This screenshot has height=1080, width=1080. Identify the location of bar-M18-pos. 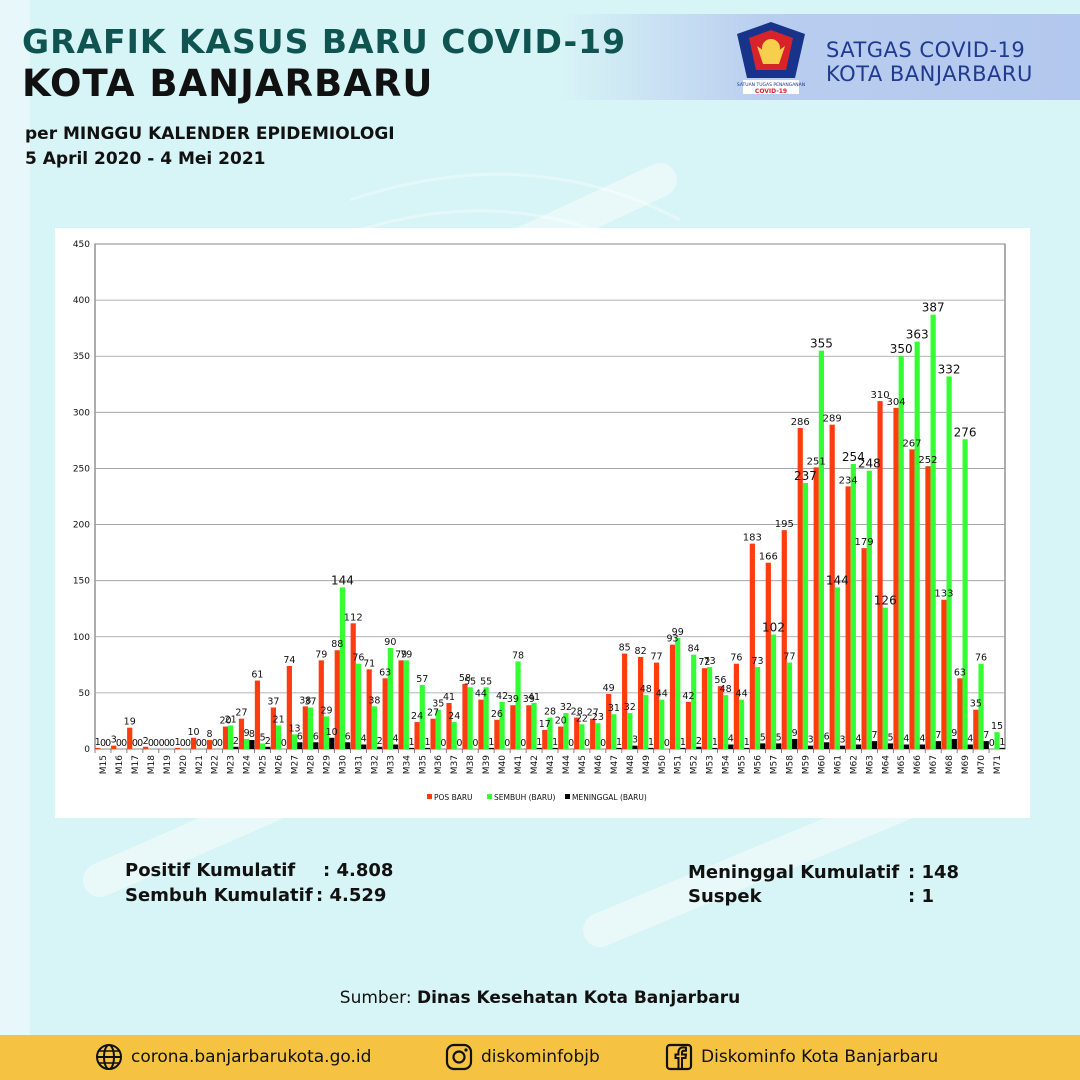
(146, 747).